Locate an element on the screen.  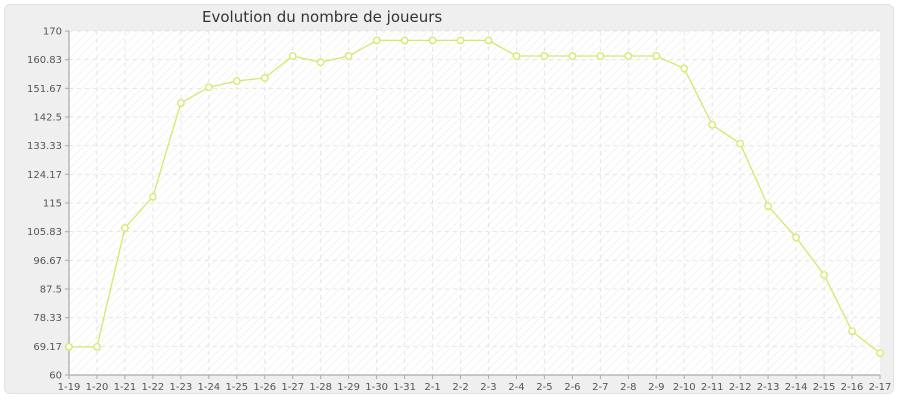
x-tick-label: 2-4 is located at coordinates (516, 387).